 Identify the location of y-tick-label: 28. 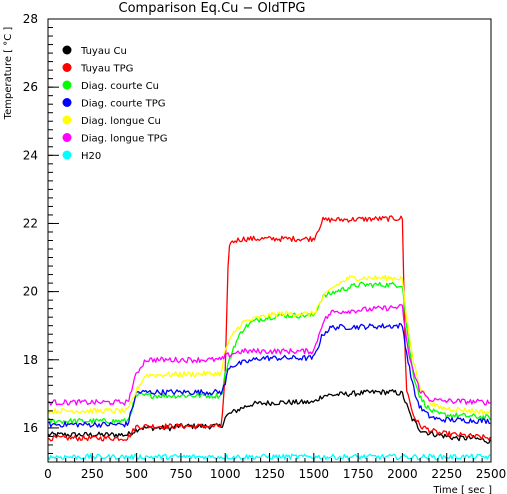
(30, 19).